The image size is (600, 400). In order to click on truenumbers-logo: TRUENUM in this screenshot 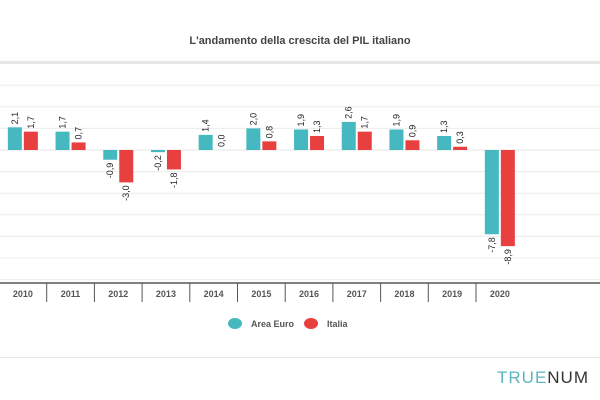, I will do `click(543, 377)`.